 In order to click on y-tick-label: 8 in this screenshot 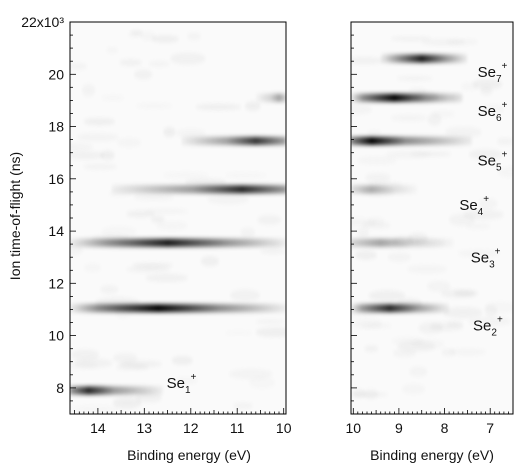, I will do `click(60, 388)`.